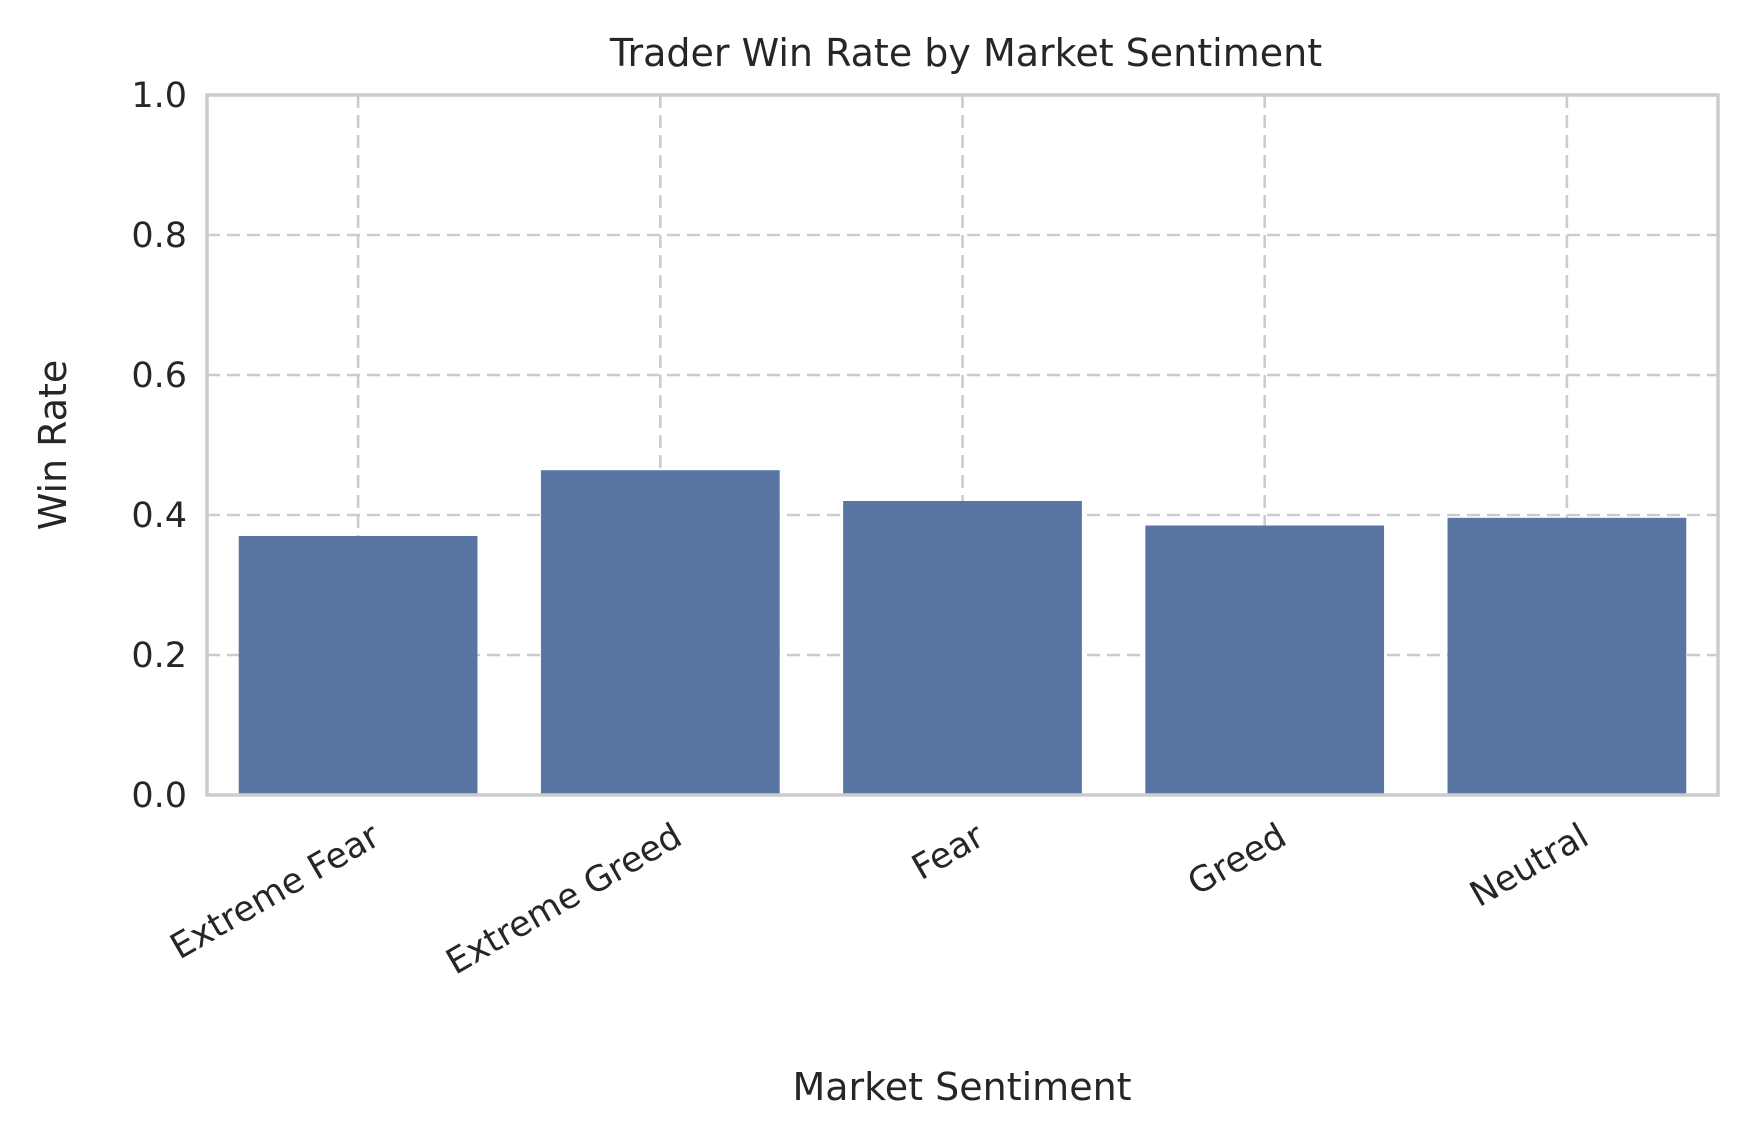 This screenshot has width=1746, height=1145. What do you see at coordinates (949, 852) in the screenshot?
I see `x-tick-label: Fear` at bounding box center [949, 852].